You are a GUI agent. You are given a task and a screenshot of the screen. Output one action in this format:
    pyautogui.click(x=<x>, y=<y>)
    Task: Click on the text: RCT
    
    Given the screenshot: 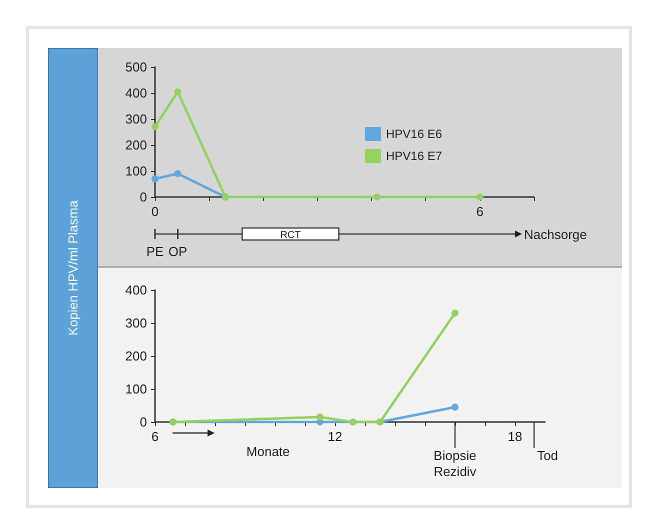 What is the action you would take?
    pyautogui.click(x=290, y=235)
    